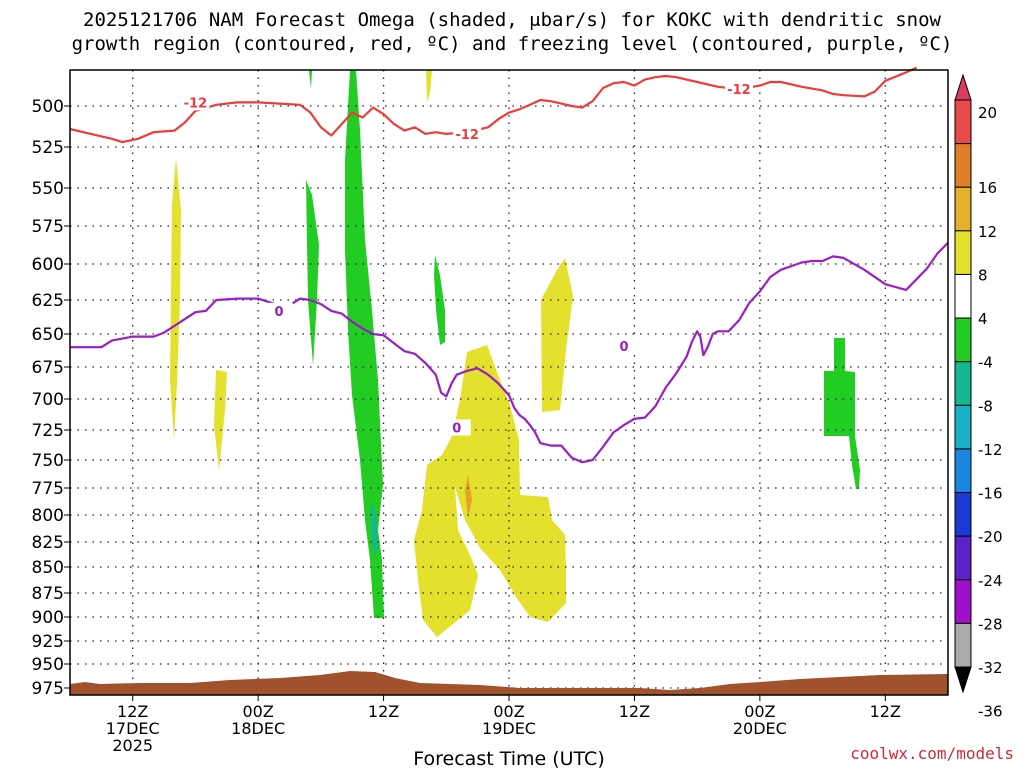  What do you see at coordinates (258, 728) in the screenshot?
I see `x-tick-label: 18DEC` at bounding box center [258, 728].